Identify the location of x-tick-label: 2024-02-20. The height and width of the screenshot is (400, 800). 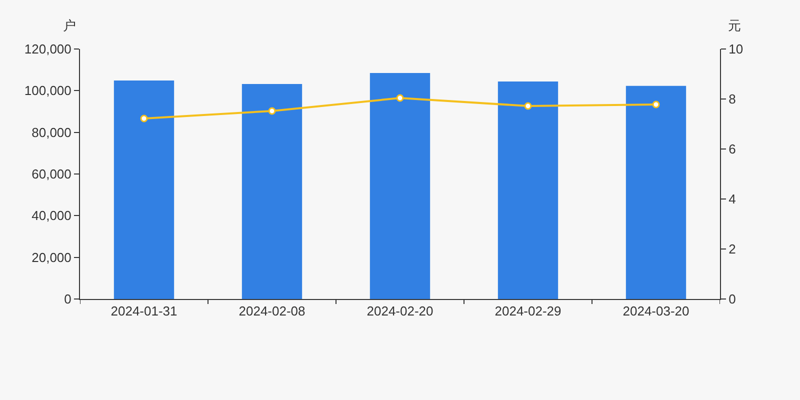
(400, 311).